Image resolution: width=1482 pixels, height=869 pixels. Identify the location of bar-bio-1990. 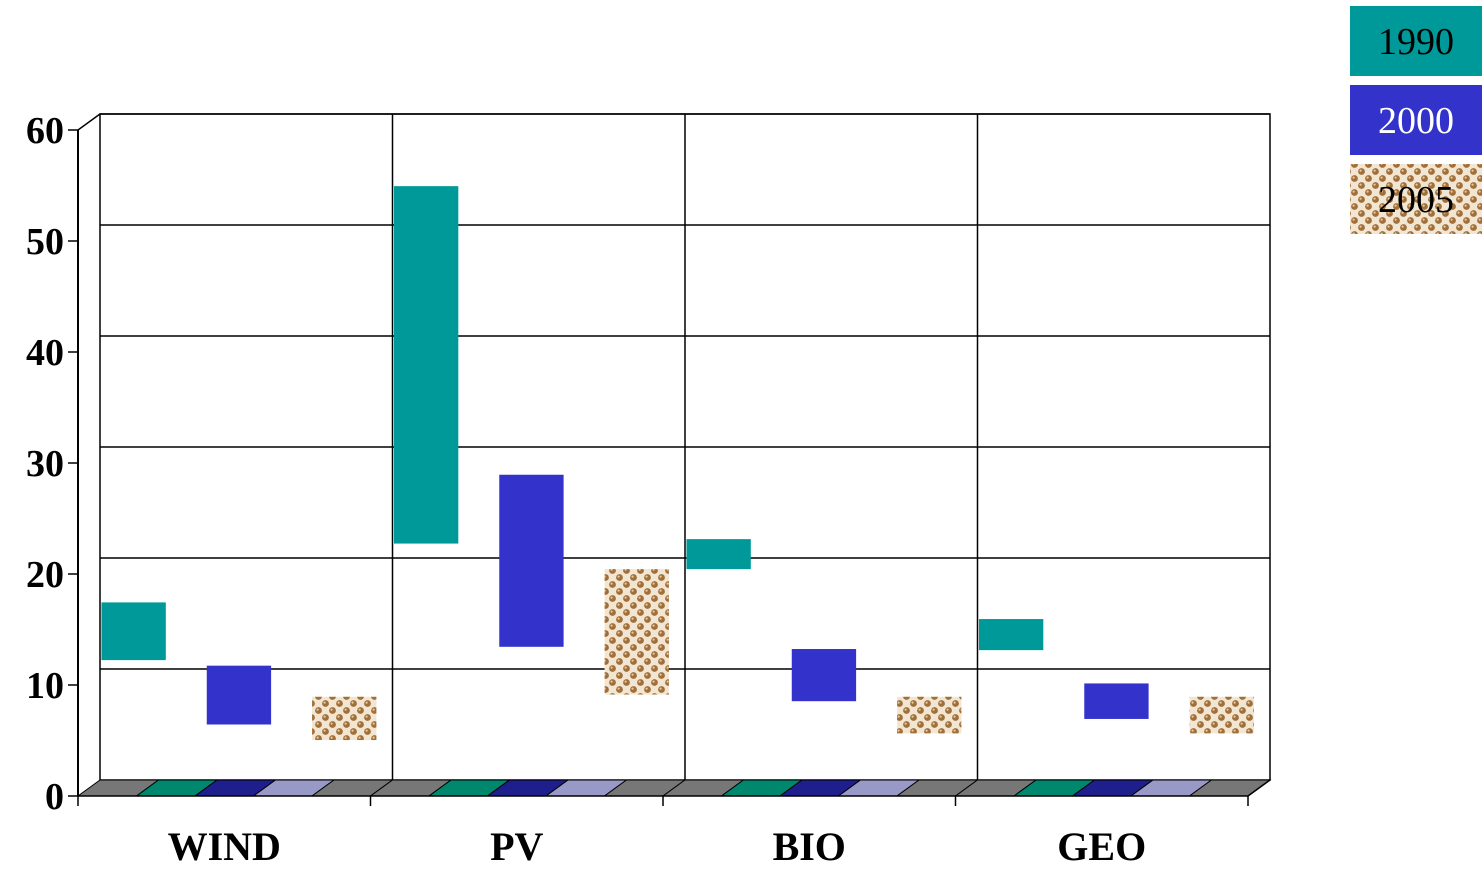
(718, 554).